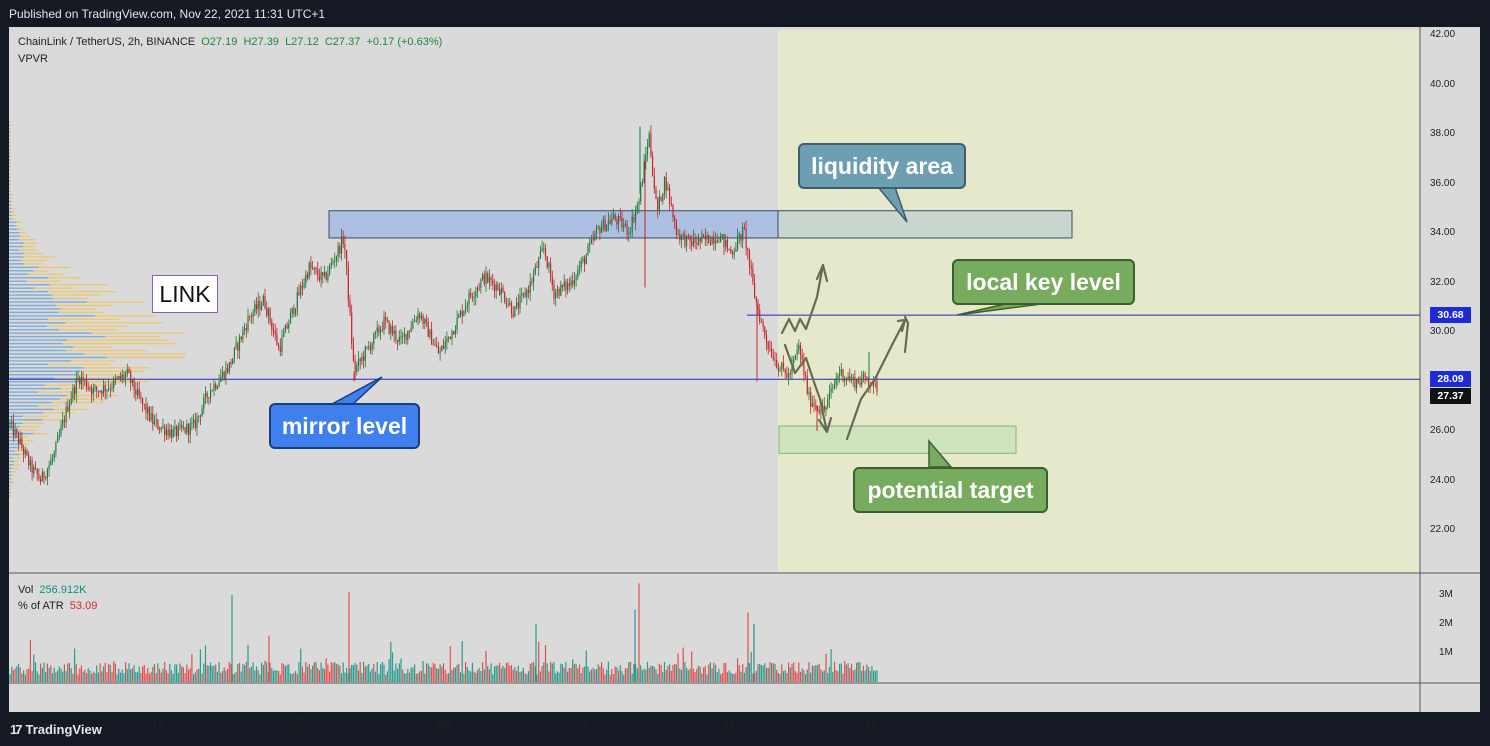 This screenshot has height=746, width=1490. I want to click on tradingview-logo: 17 TradingView, so click(56, 729).